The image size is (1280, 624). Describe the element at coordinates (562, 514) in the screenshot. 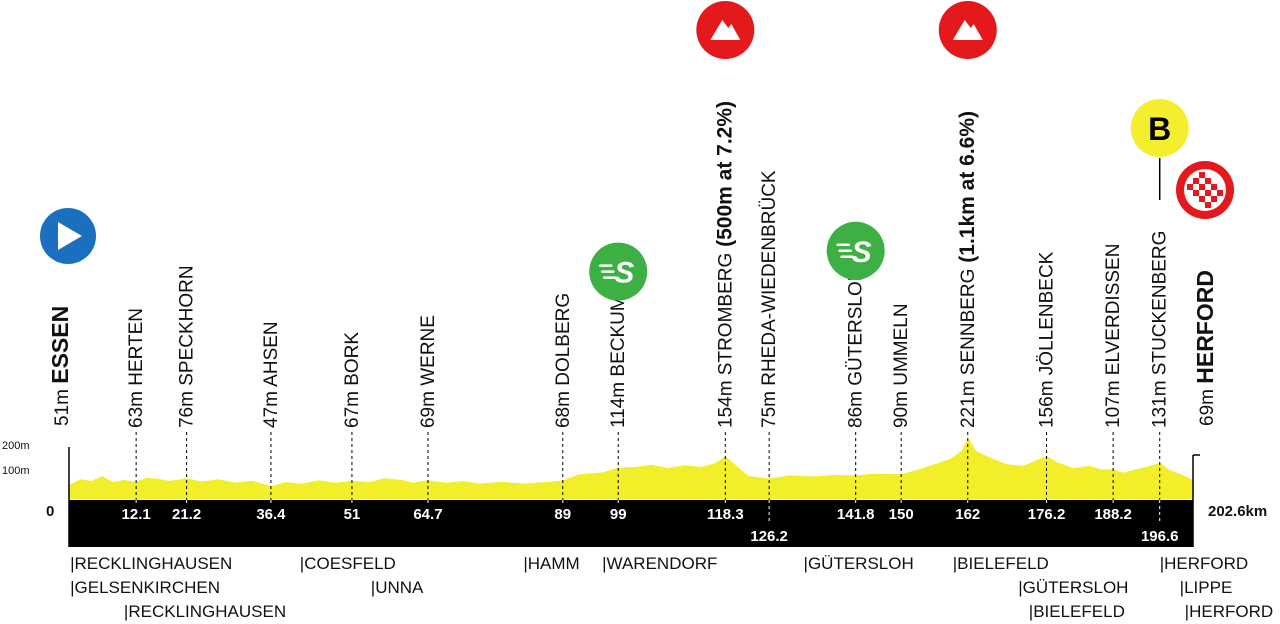

I see `km-label: 89` at that location.